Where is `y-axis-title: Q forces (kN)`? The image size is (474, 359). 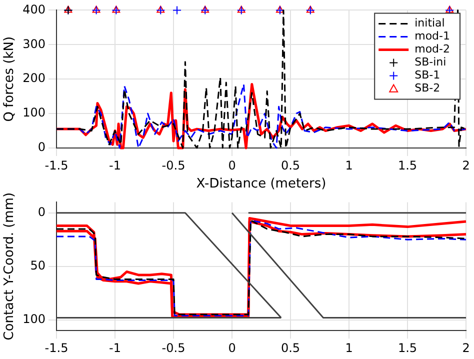 y-axis-title: Q forces (kN) is located at coordinates (10, 79).